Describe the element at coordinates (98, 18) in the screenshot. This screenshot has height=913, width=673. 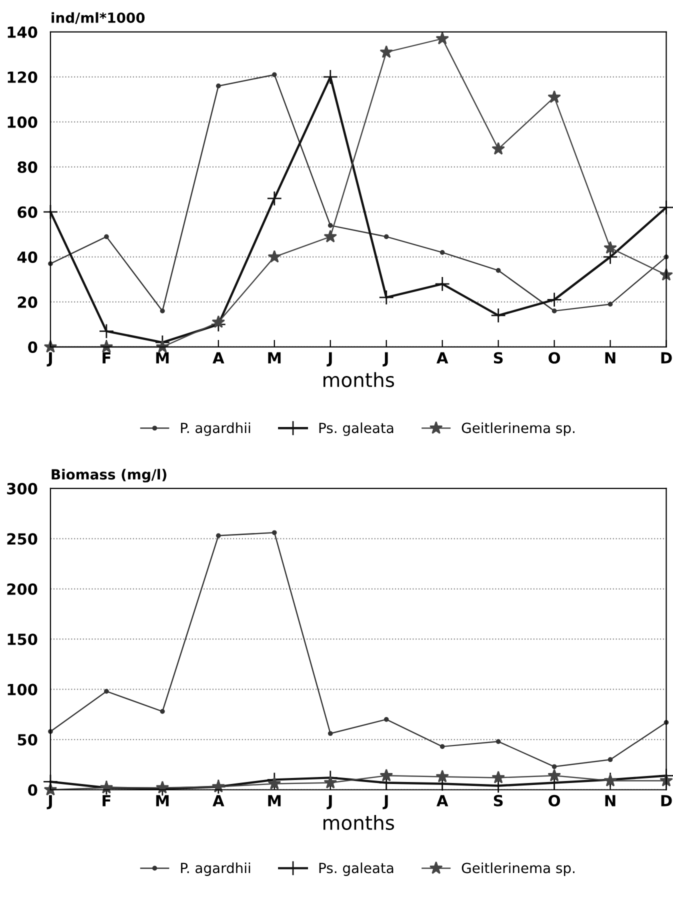
I see `y-axis-title: ind/ml*1000` at that location.